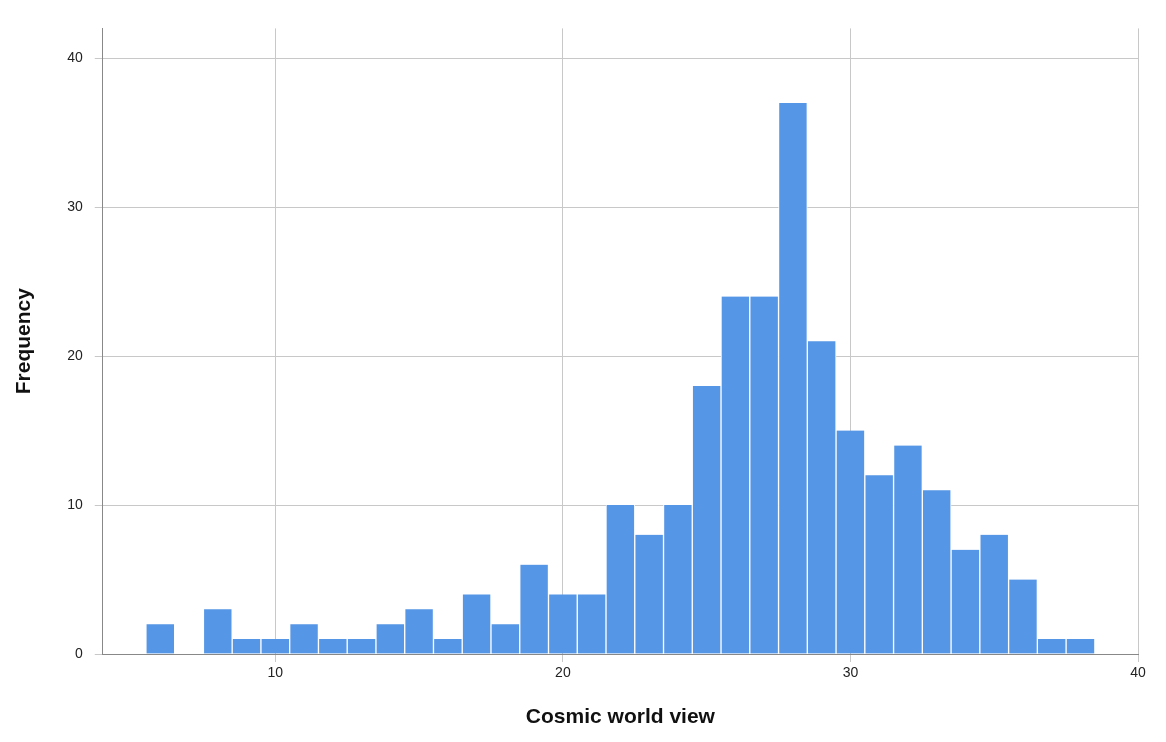 The width and height of the screenshot is (1166, 742). What do you see at coordinates (75, 57) in the screenshot?
I see `y-tick-label: 40` at bounding box center [75, 57].